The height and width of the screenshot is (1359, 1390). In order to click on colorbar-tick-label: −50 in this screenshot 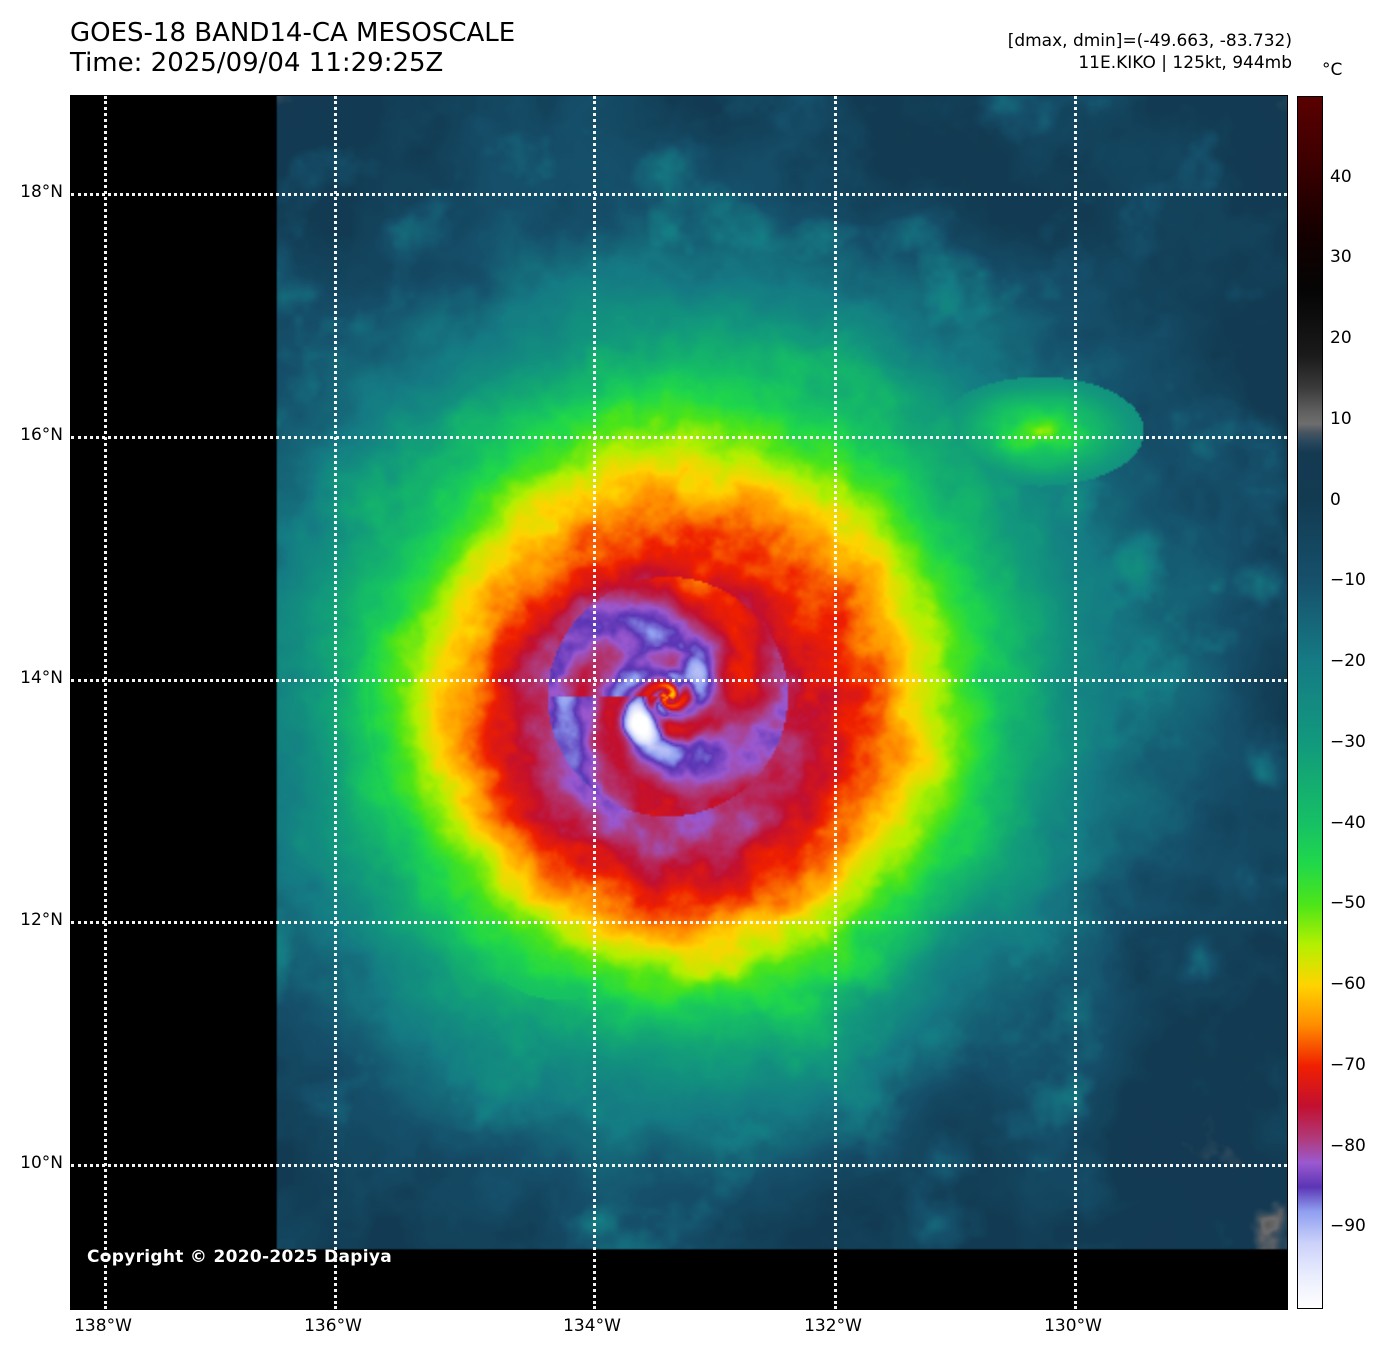, I will do `click(1348, 903)`.